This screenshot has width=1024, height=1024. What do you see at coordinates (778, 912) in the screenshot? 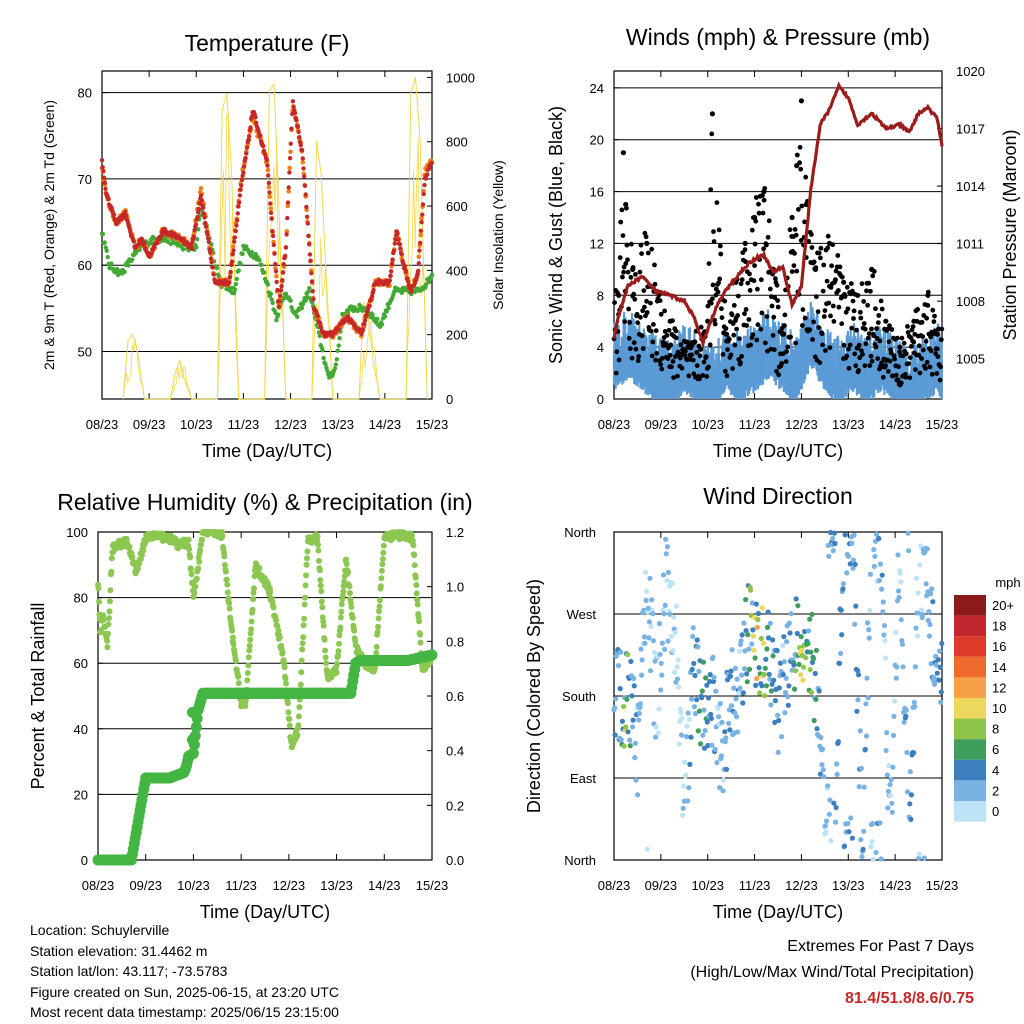
I see `x-axis-label: Time (Day/UTC)` at bounding box center [778, 912].